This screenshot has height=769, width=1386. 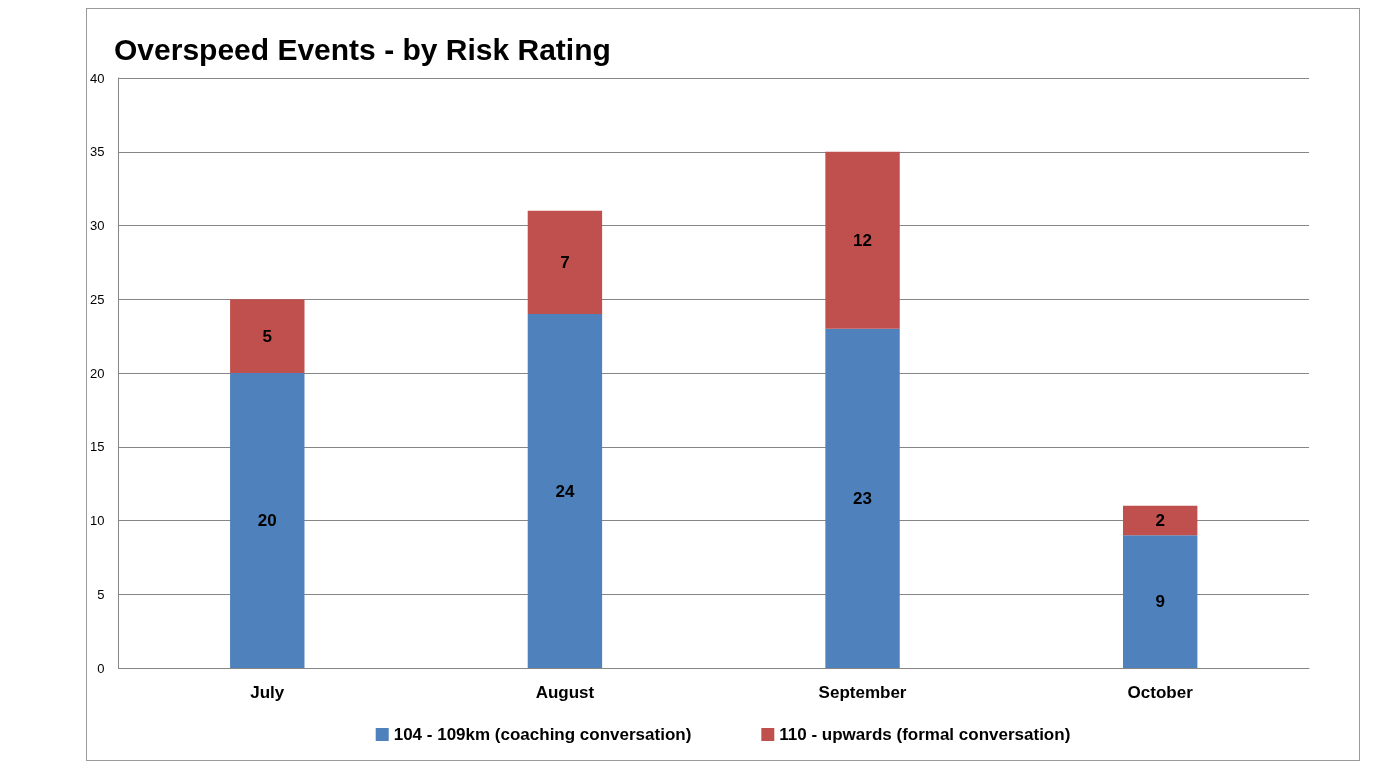 I want to click on y-tick-label: 40, so click(x=97, y=78).